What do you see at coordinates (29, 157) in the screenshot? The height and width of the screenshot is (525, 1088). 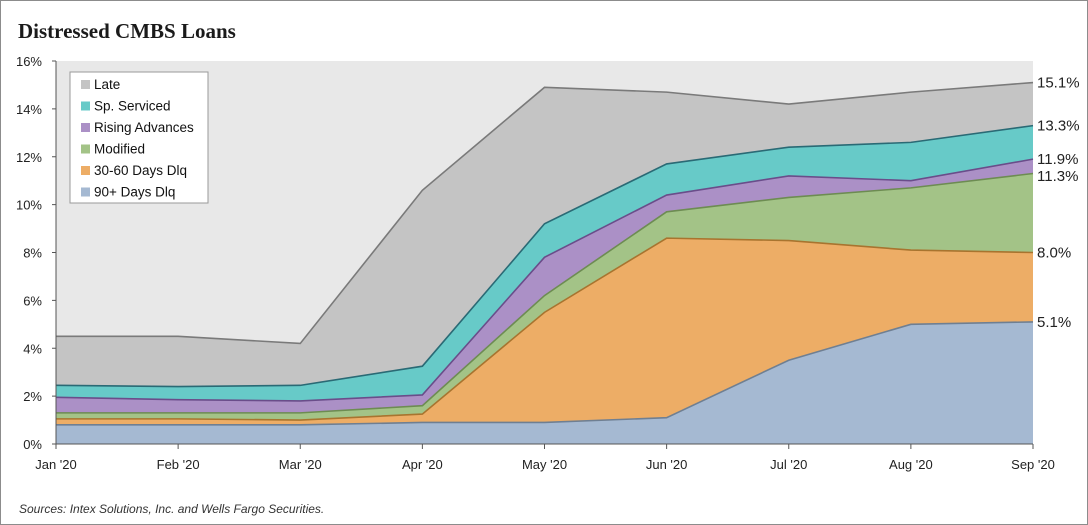 I see `y-tick-label: 12%` at bounding box center [29, 157].